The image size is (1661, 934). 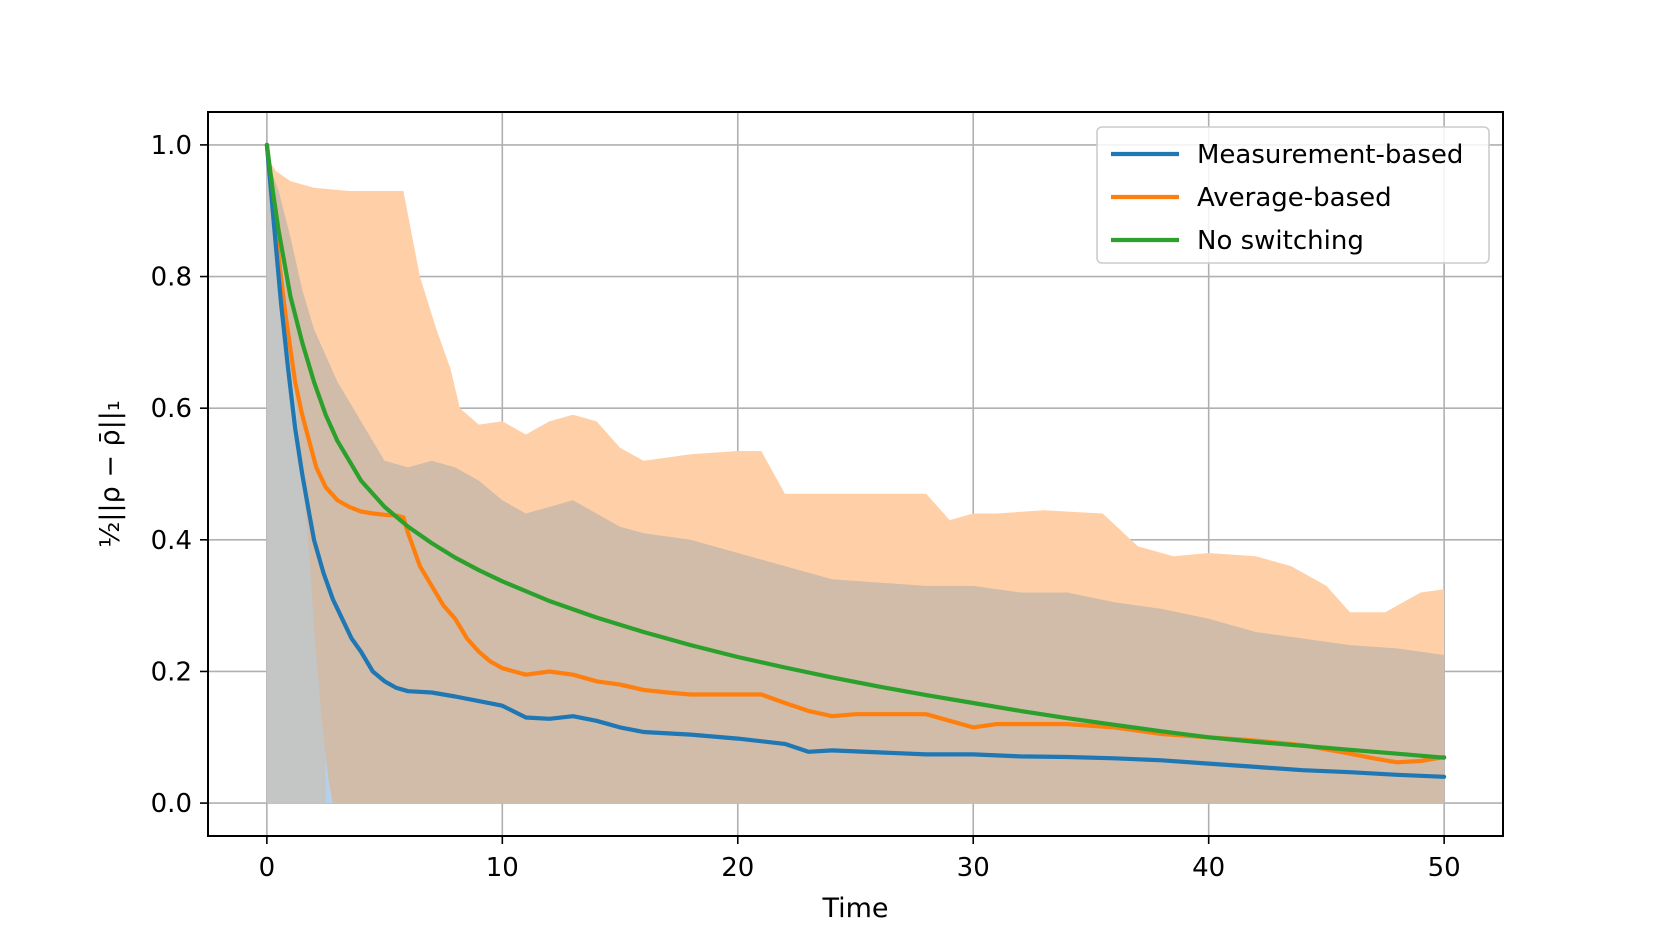 What do you see at coordinates (1208, 868) in the screenshot?
I see `x-tick-label: 40` at bounding box center [1208, 868].